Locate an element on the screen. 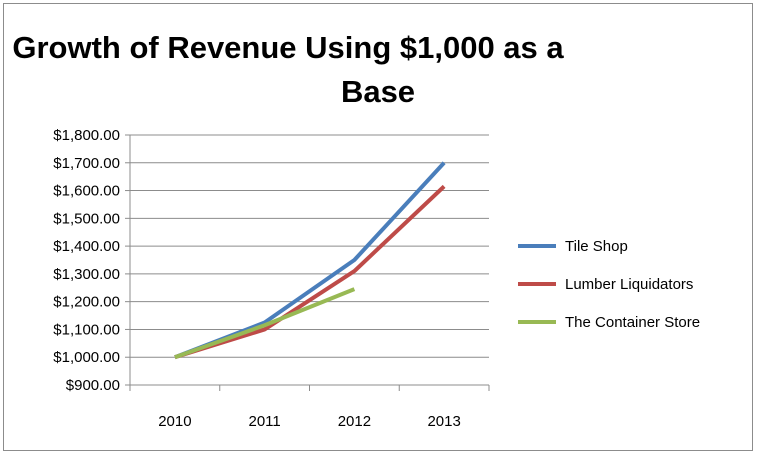 This screenshot has width=758, height=456. y-tick-label: $1,500.00 is located at coordinates (86, 218).